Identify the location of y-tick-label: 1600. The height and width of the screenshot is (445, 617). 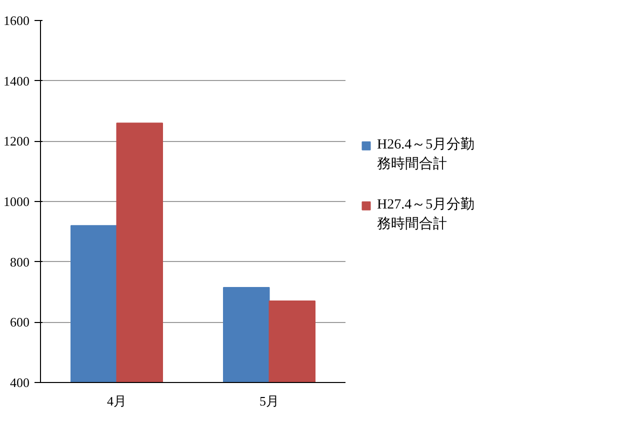
(17, 20).